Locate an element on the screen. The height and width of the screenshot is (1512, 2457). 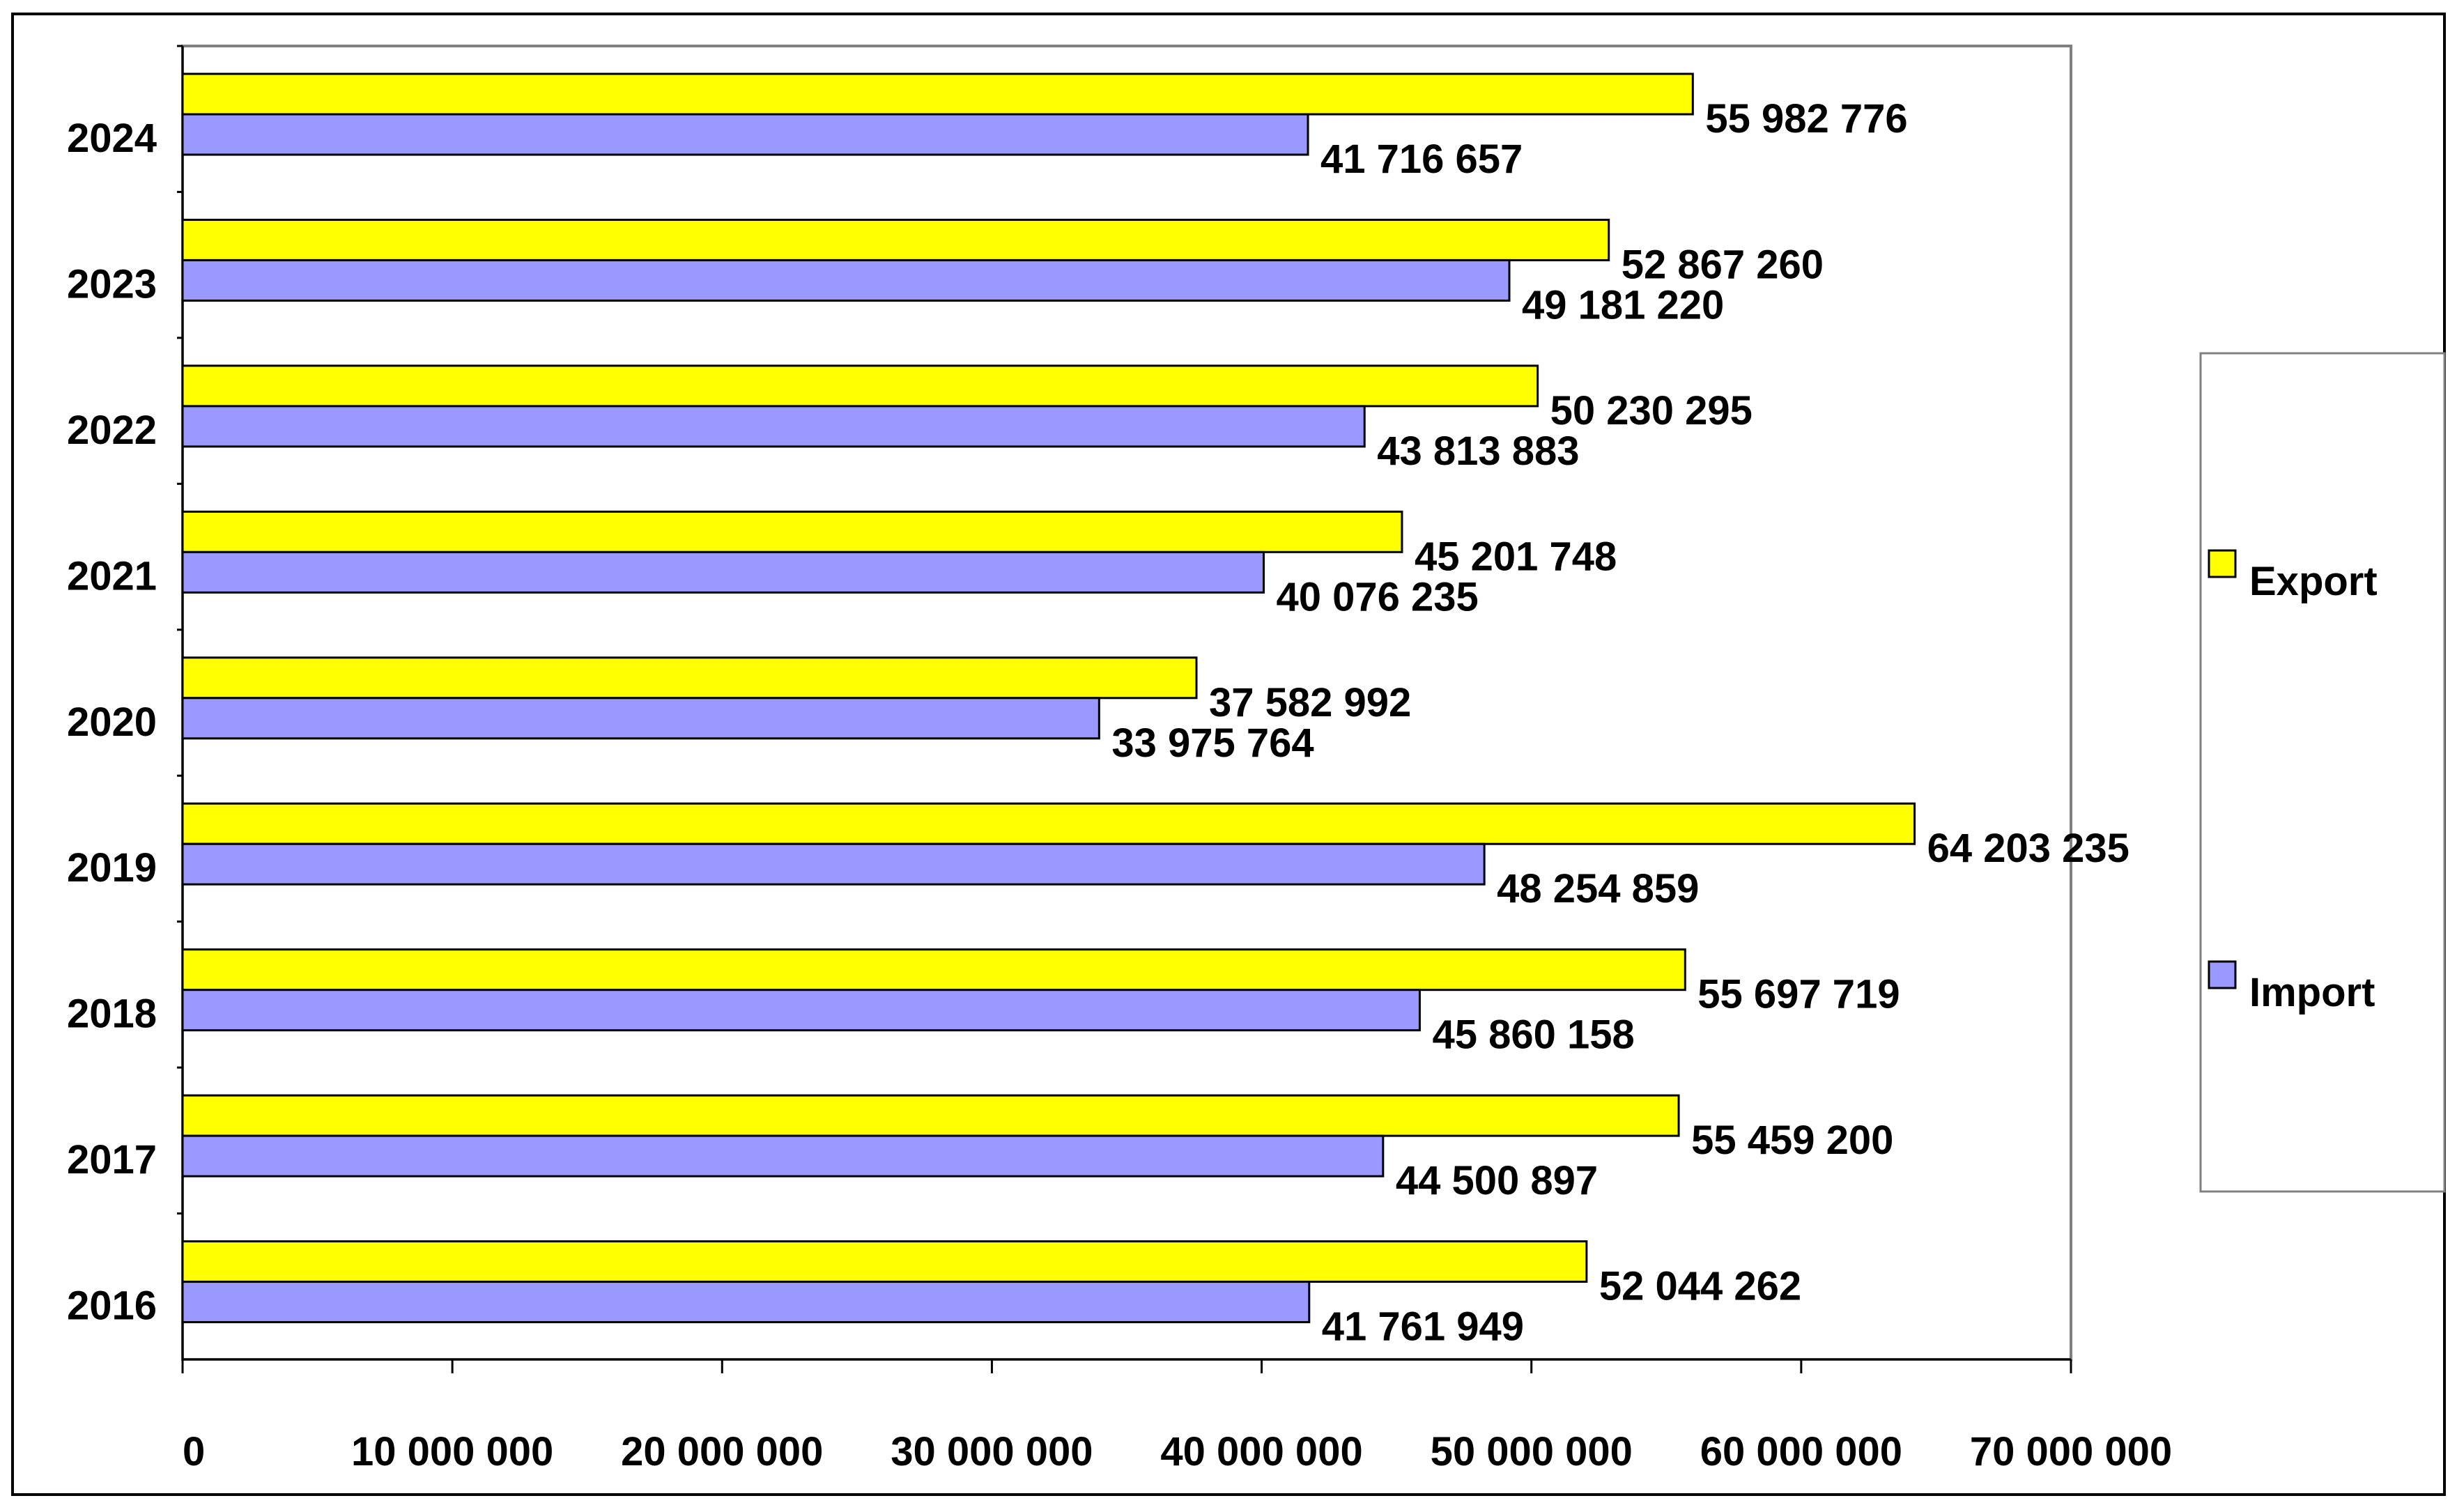
category-label-2024: 2024 is located at coordinates (112, 138).